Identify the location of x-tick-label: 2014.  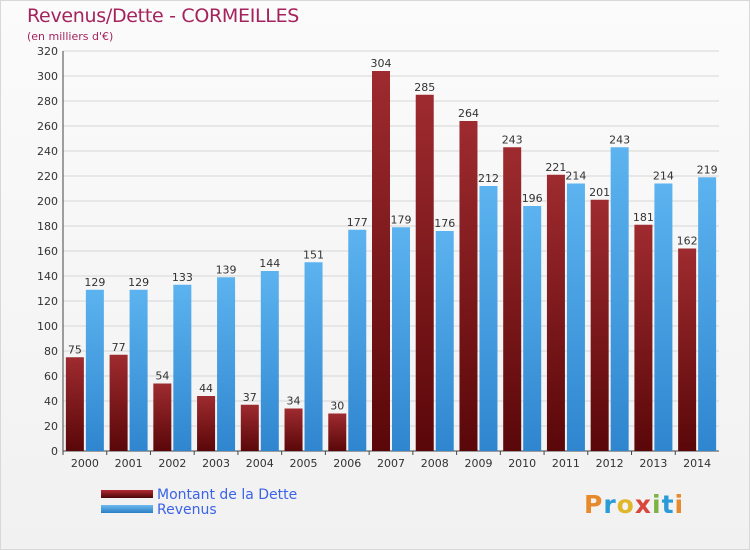
(697, 463).